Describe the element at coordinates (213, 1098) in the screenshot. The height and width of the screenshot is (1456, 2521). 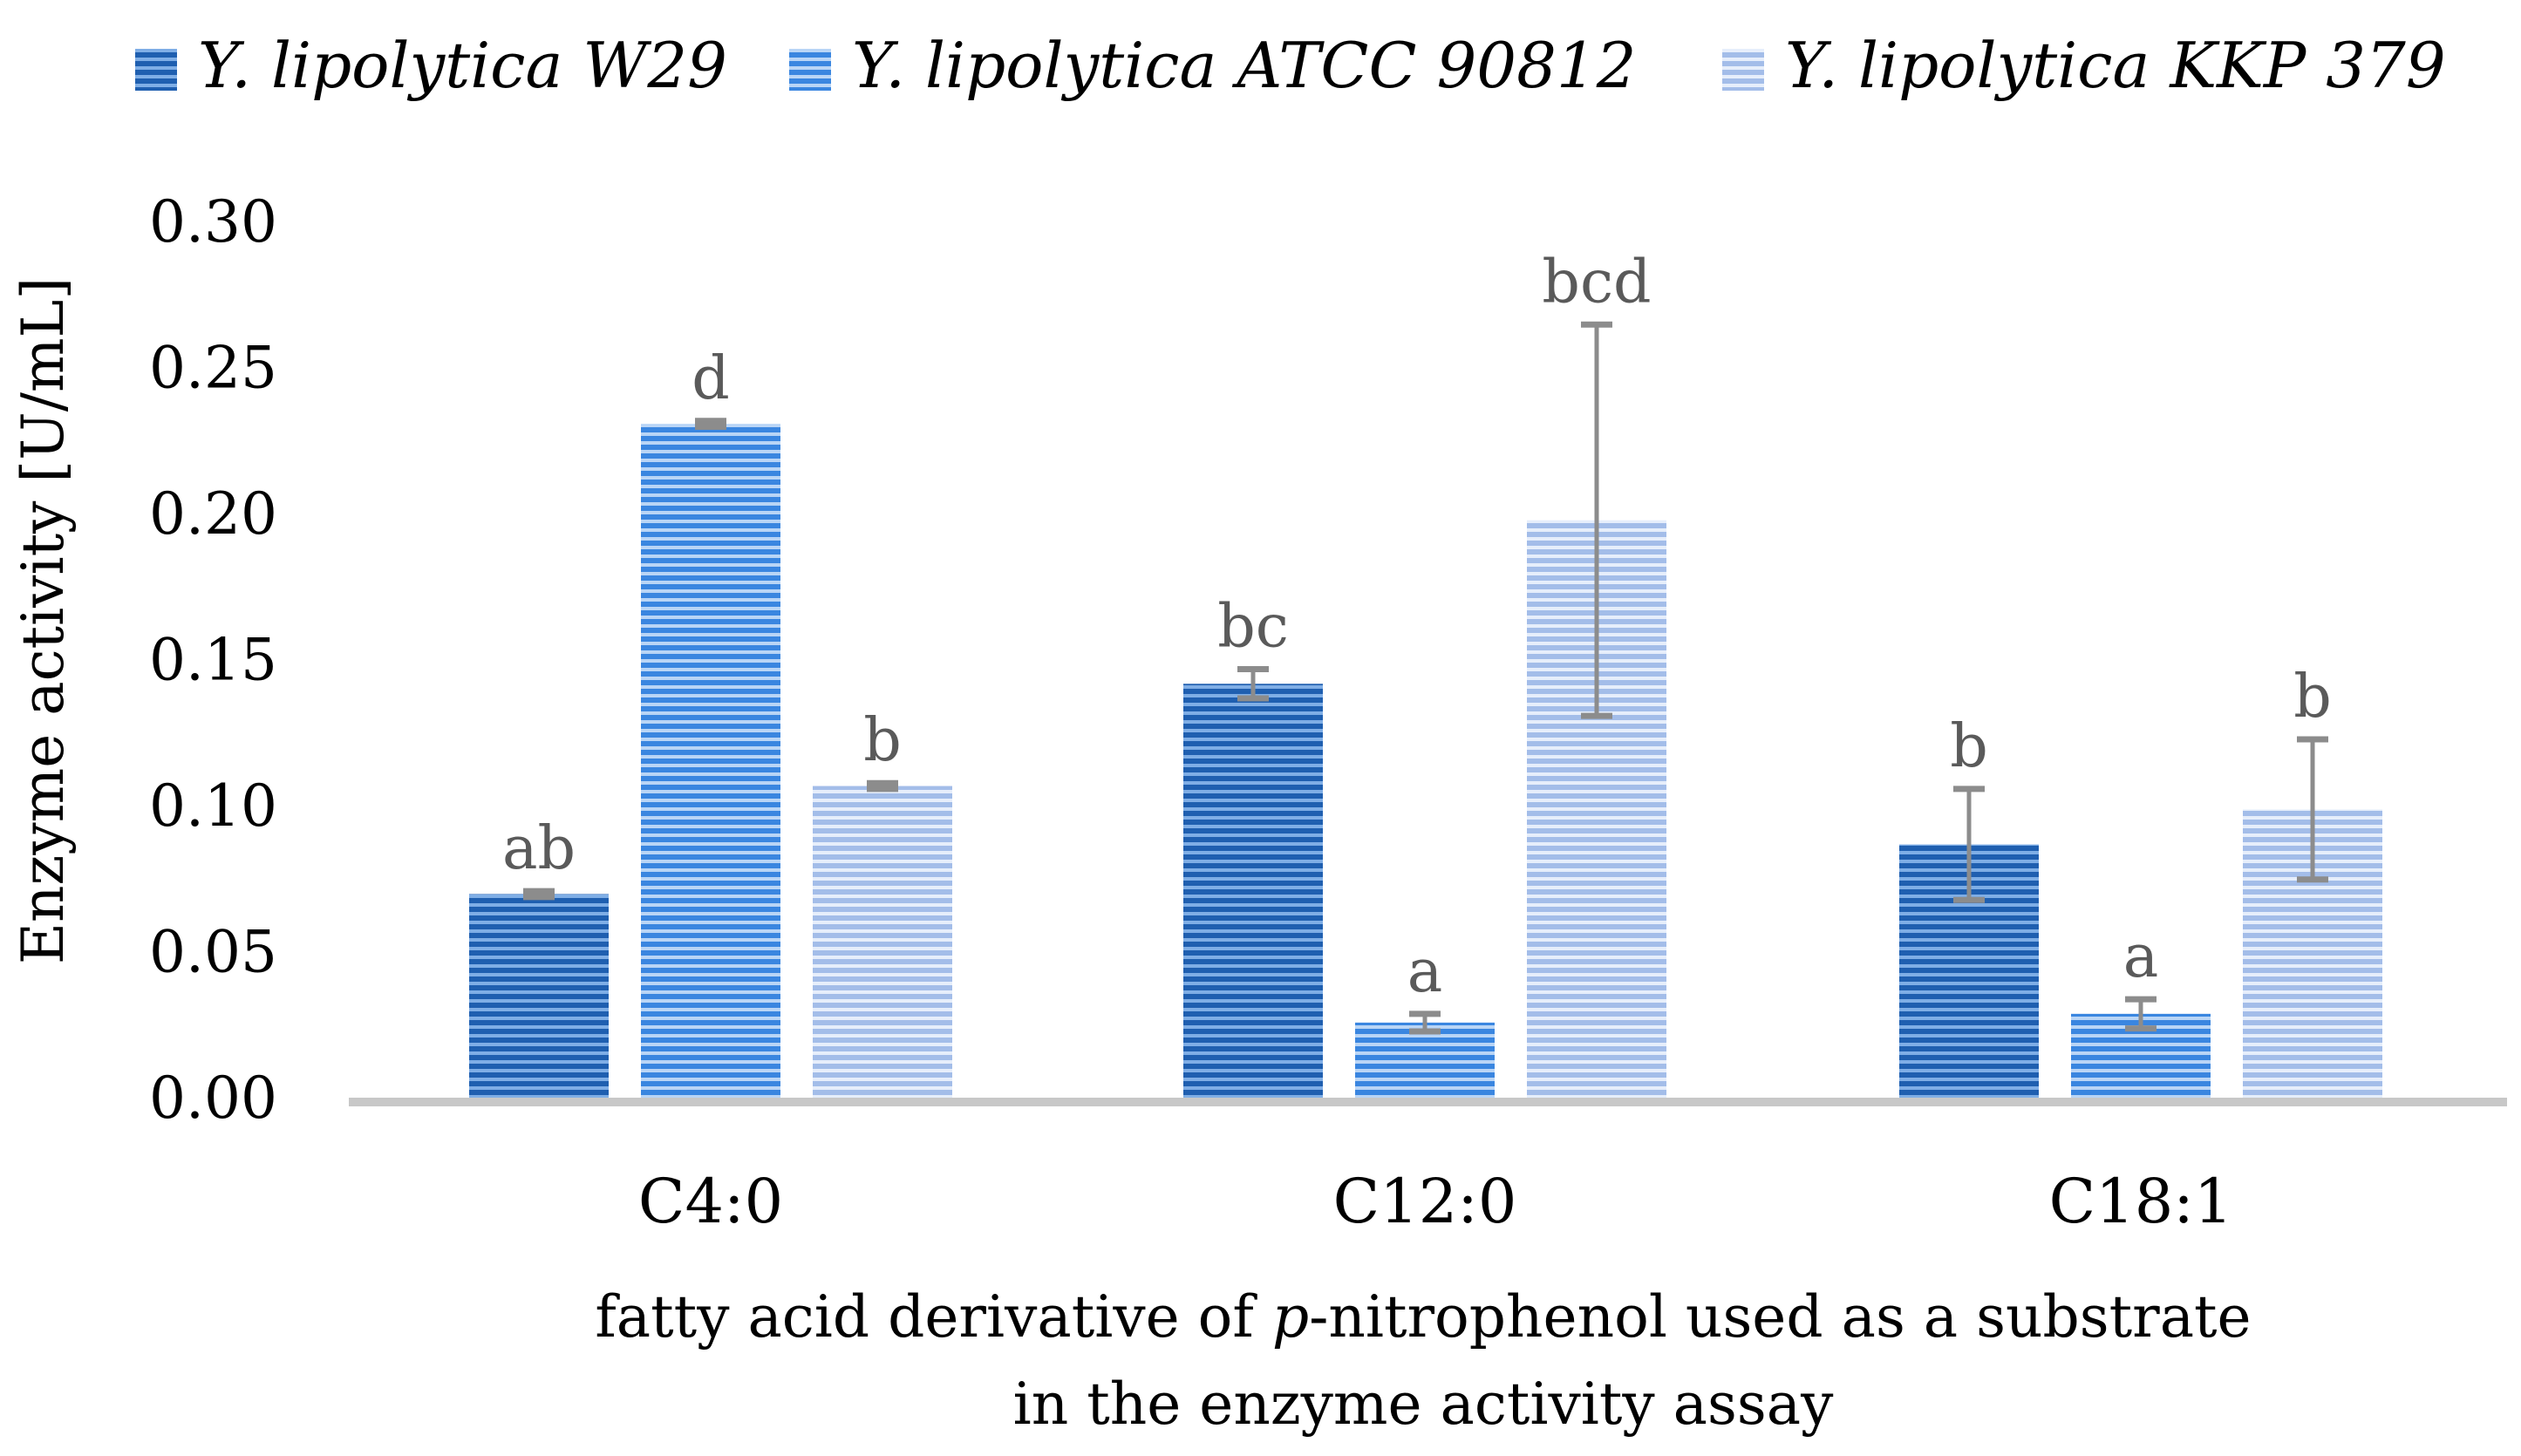
I see `y-tick-label: 0.00` at that location.